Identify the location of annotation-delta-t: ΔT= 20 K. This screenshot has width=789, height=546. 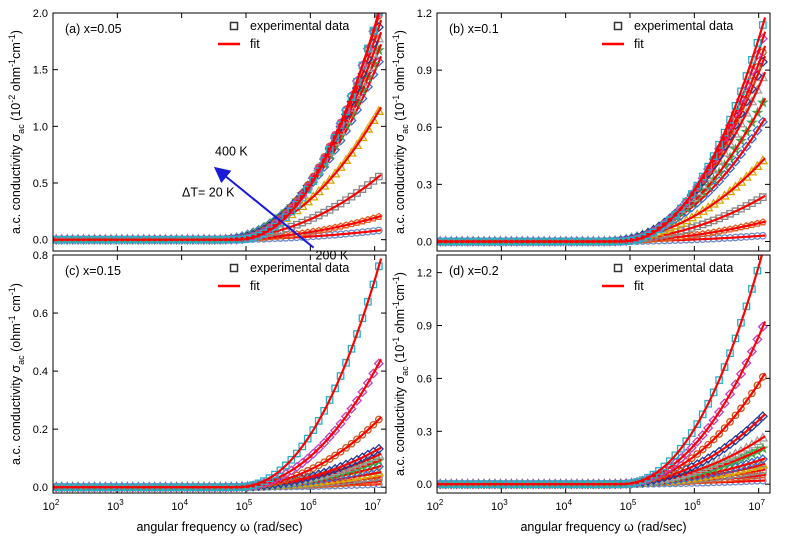
(208, 192).